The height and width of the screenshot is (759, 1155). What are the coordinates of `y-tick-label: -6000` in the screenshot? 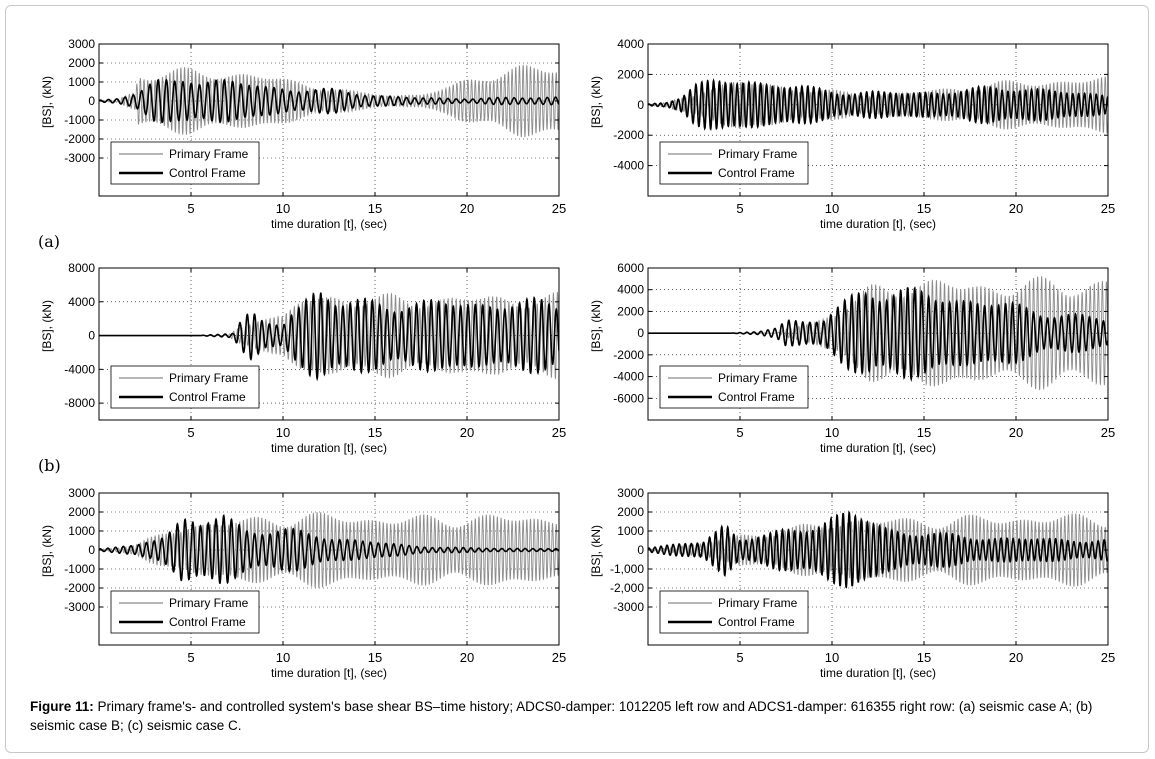 It's located at (628, 398).